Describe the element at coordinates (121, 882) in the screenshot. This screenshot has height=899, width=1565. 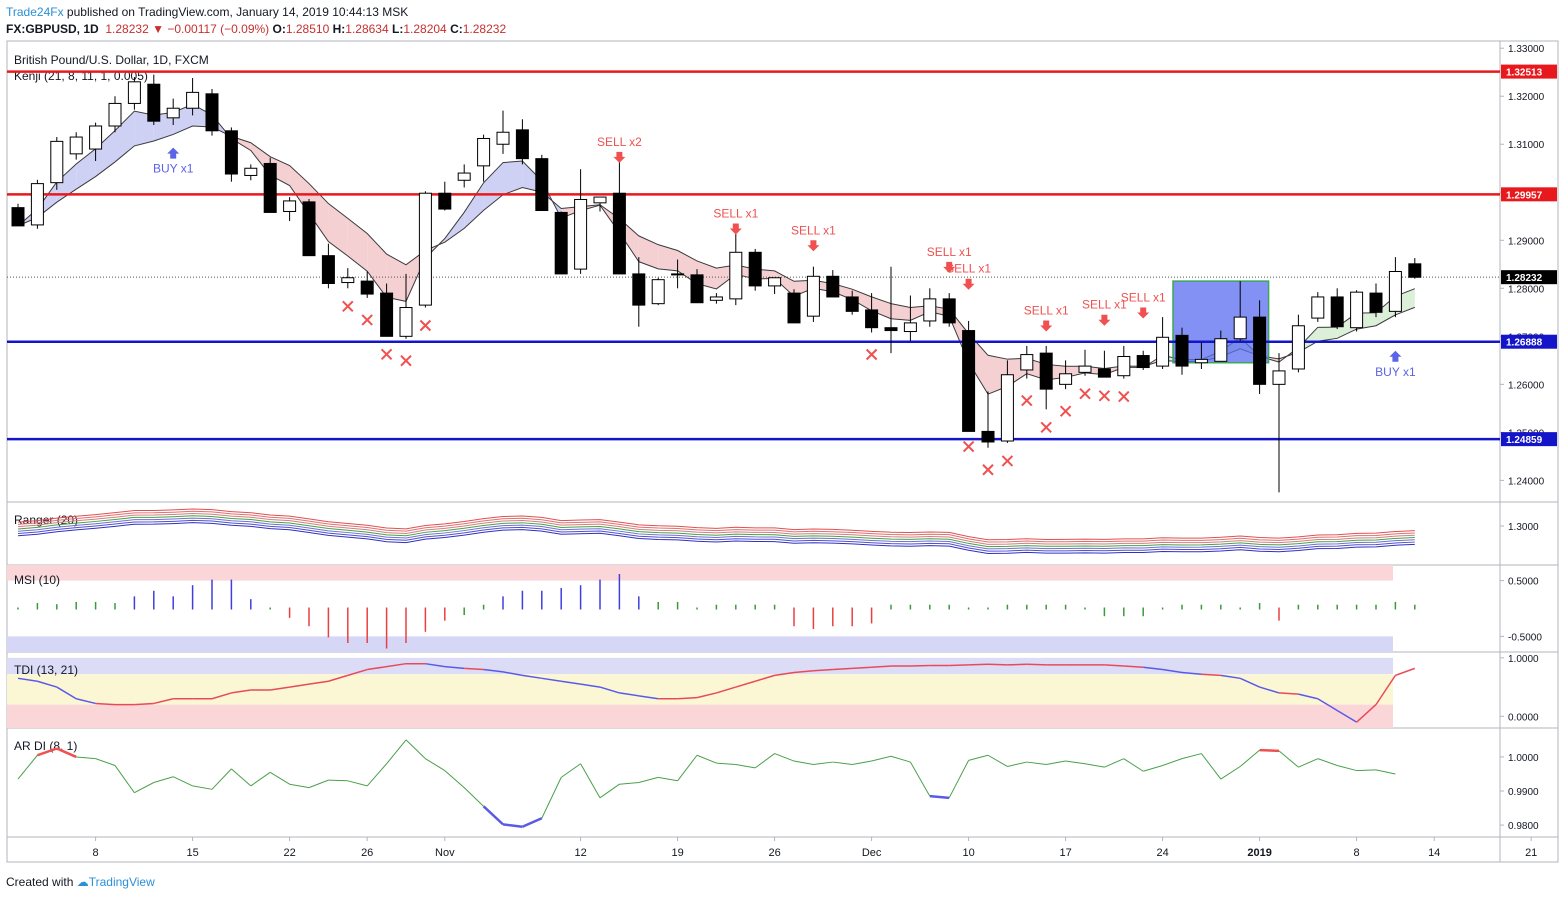
I see `tradingview-link: TradingView` at that location.